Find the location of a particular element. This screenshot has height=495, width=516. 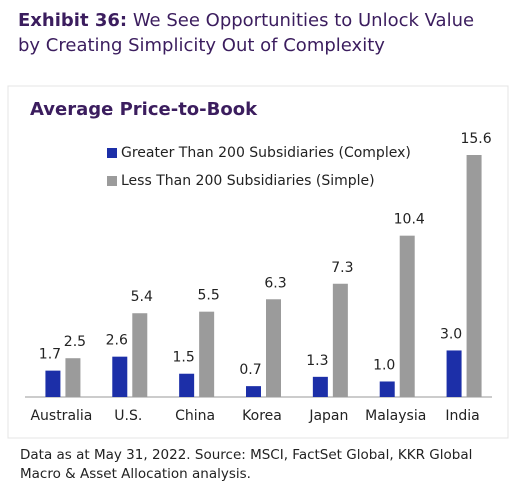

value-label: 7.3 is located at coordinates (342, 268).